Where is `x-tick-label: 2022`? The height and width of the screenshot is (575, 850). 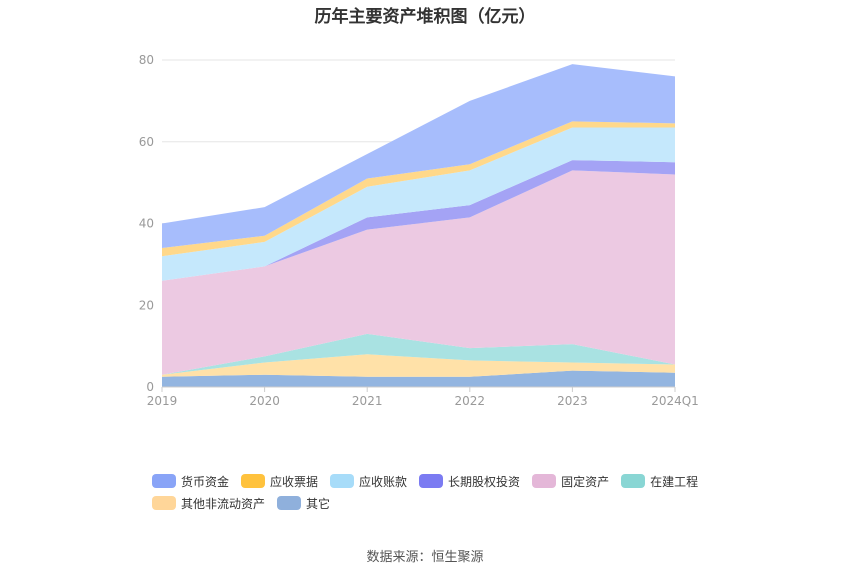
x-tick-label: 2022 is located at coordinates (470, 401).